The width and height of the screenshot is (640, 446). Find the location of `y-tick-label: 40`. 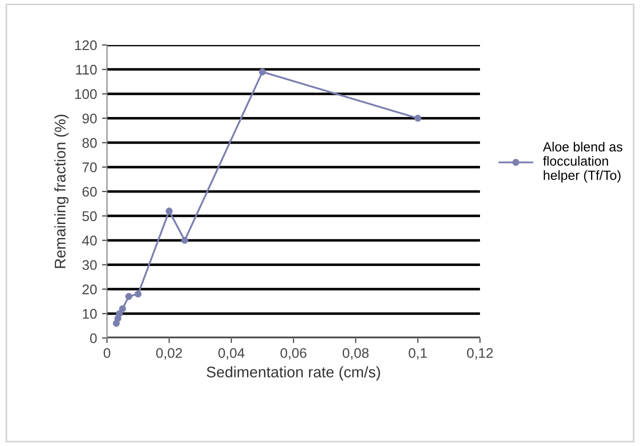

y-tick-label: 40 is located at coordinates (89, 241).